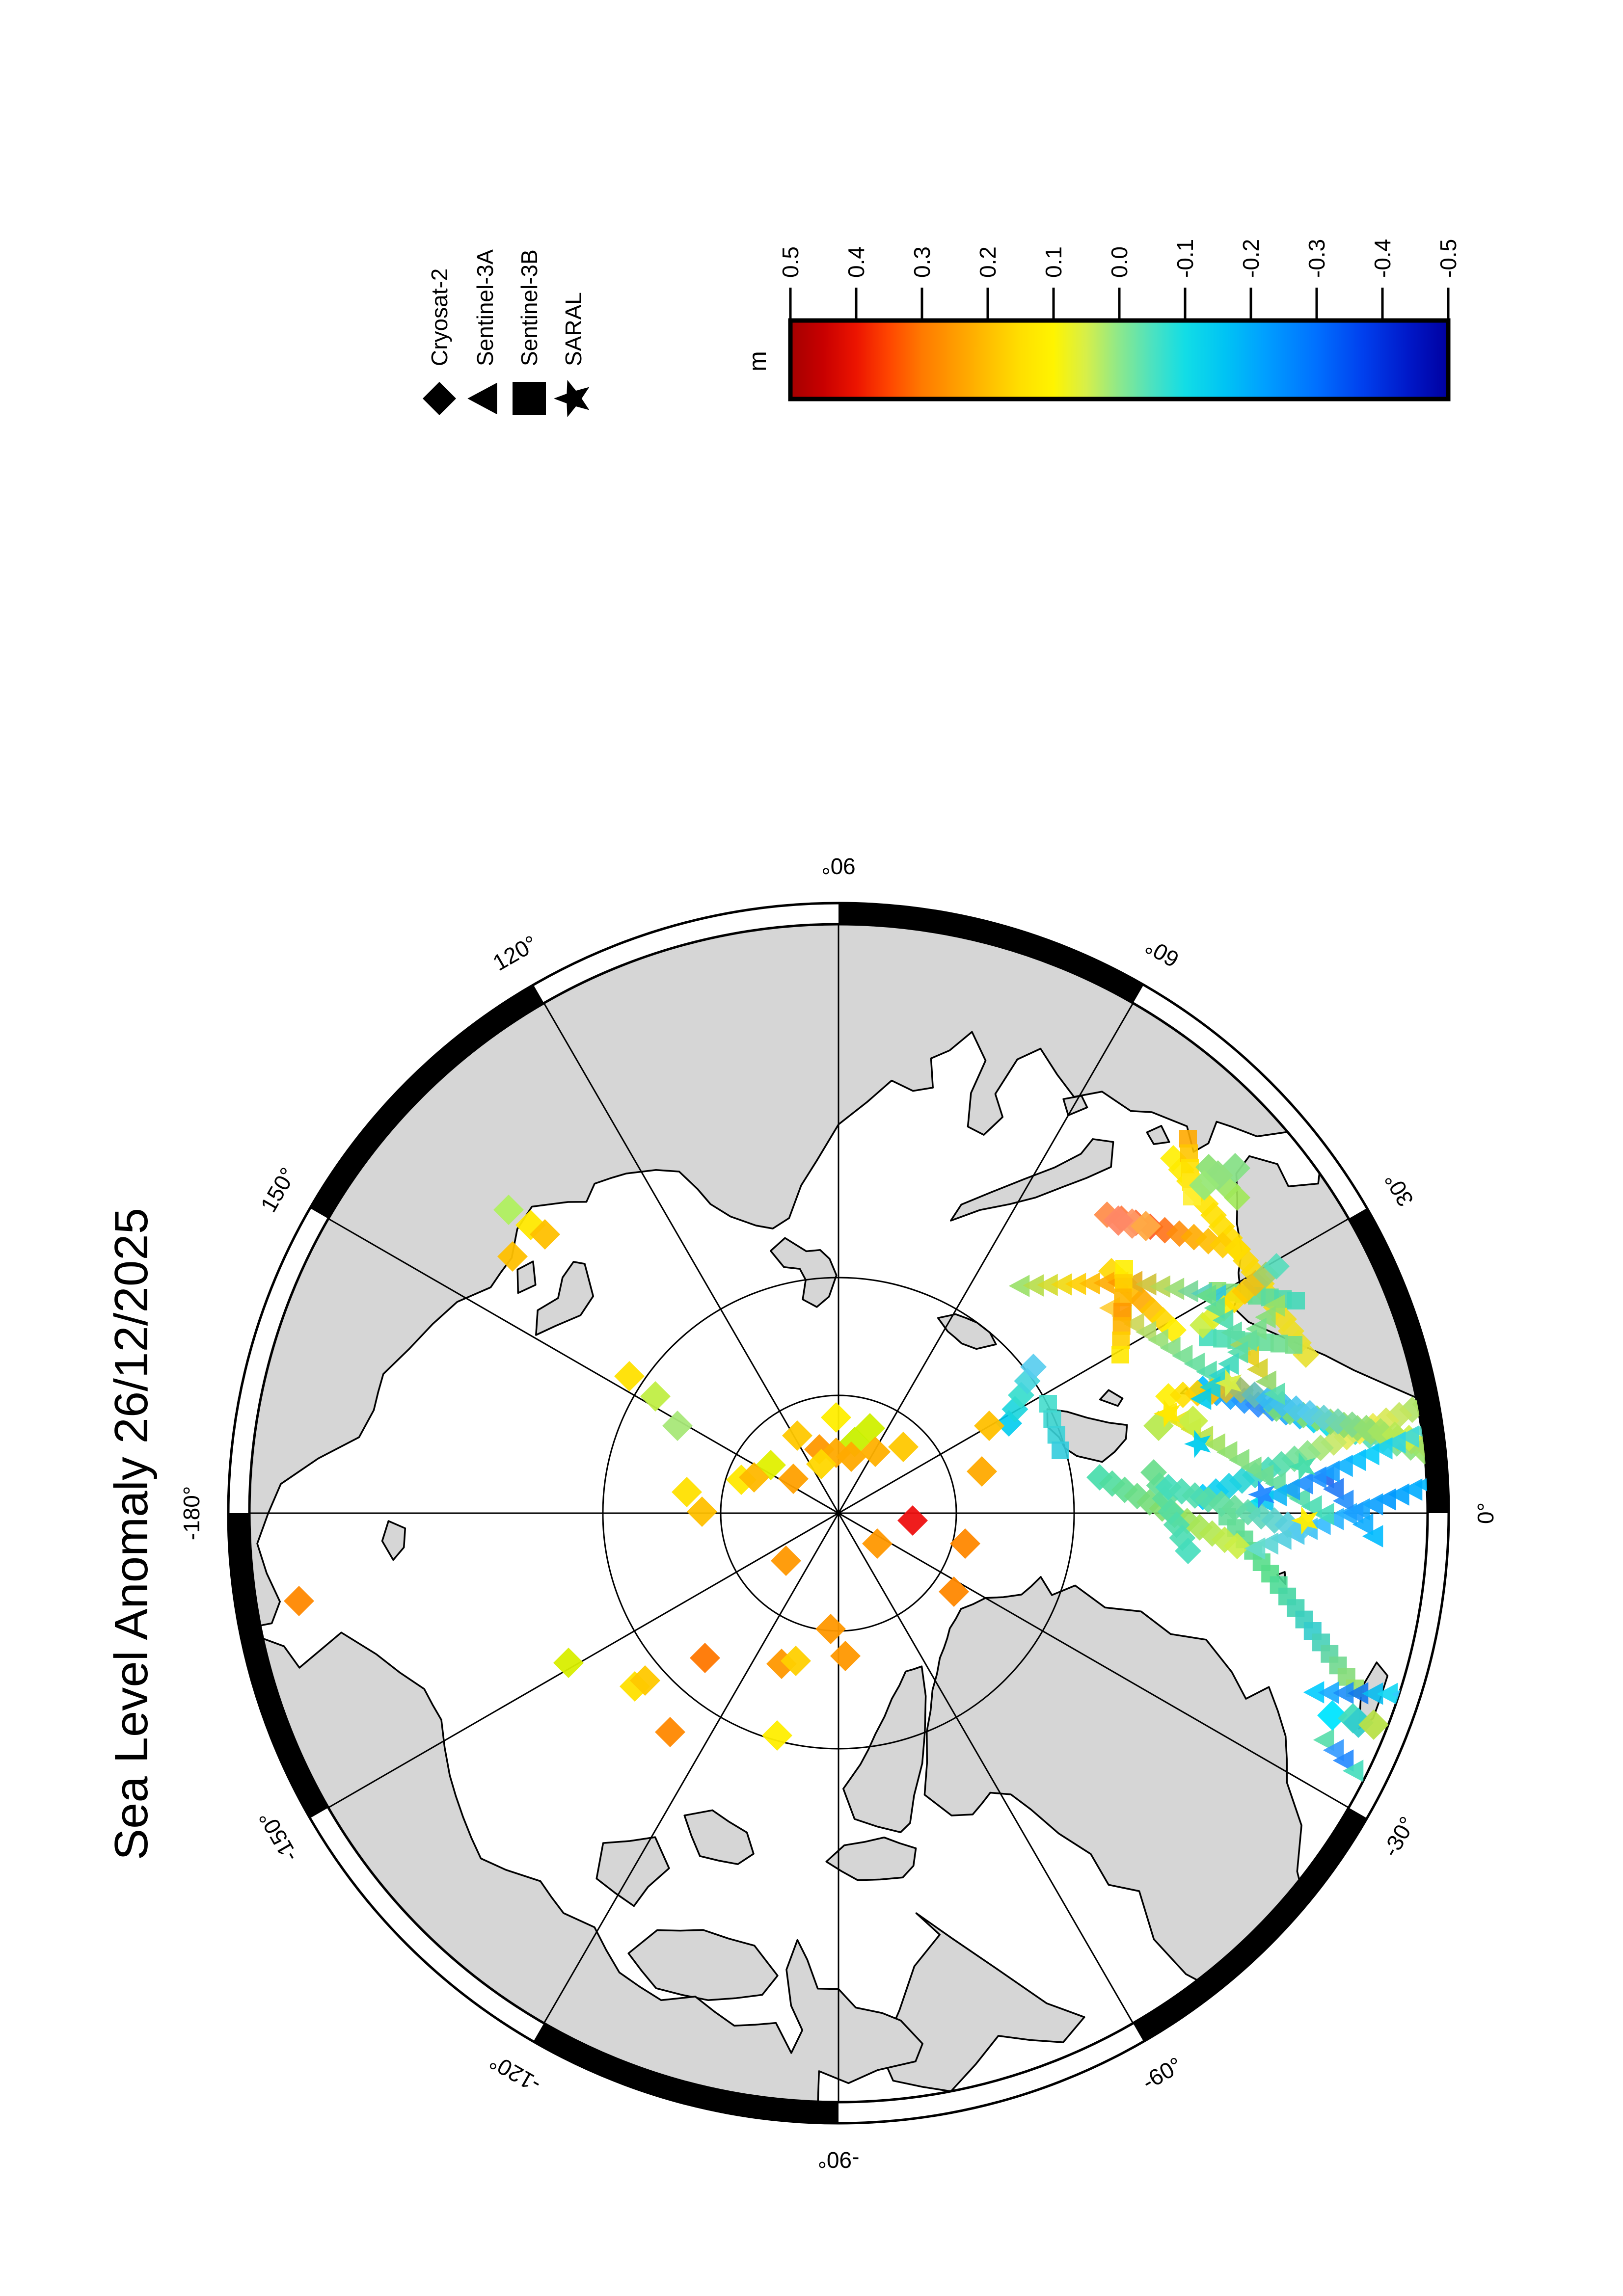  Describe the element at coordinates (485, 307) in the screenshot. I see `legend-label: Sentinel-3A` at that location.